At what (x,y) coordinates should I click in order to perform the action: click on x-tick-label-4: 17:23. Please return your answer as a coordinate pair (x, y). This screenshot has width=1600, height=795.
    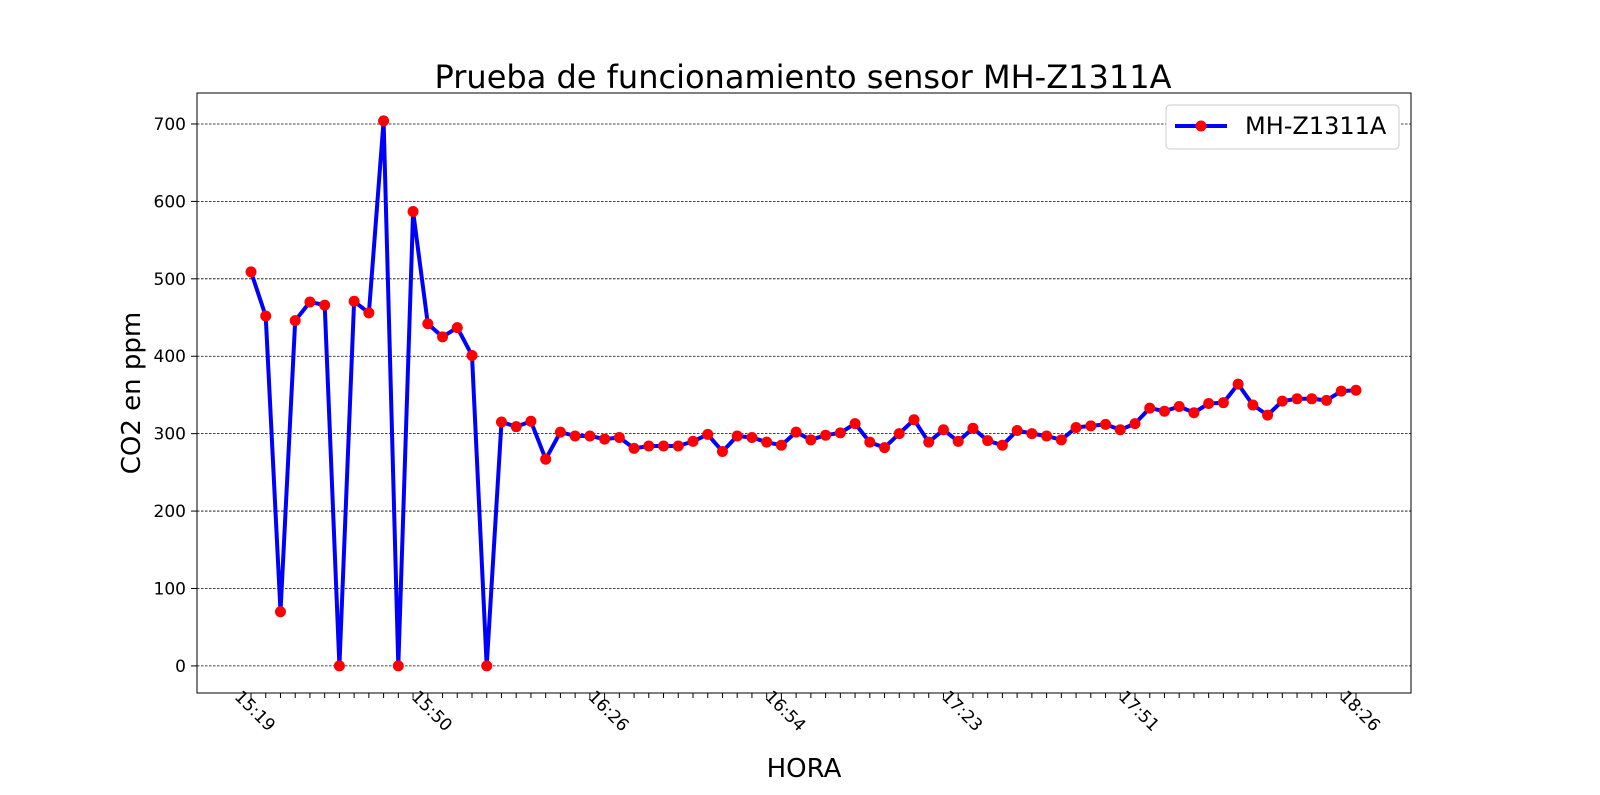
    Looking at the image, I should click on (961, 711).